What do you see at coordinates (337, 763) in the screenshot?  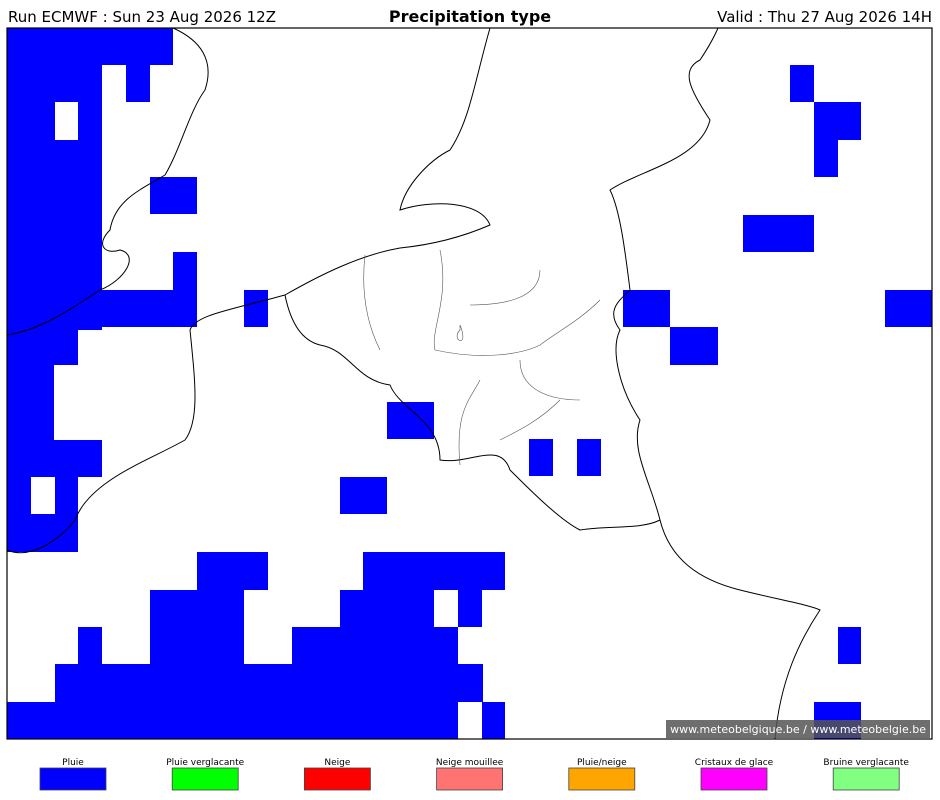 I see `legend-label: Neige` at bounding box center [337, 763].